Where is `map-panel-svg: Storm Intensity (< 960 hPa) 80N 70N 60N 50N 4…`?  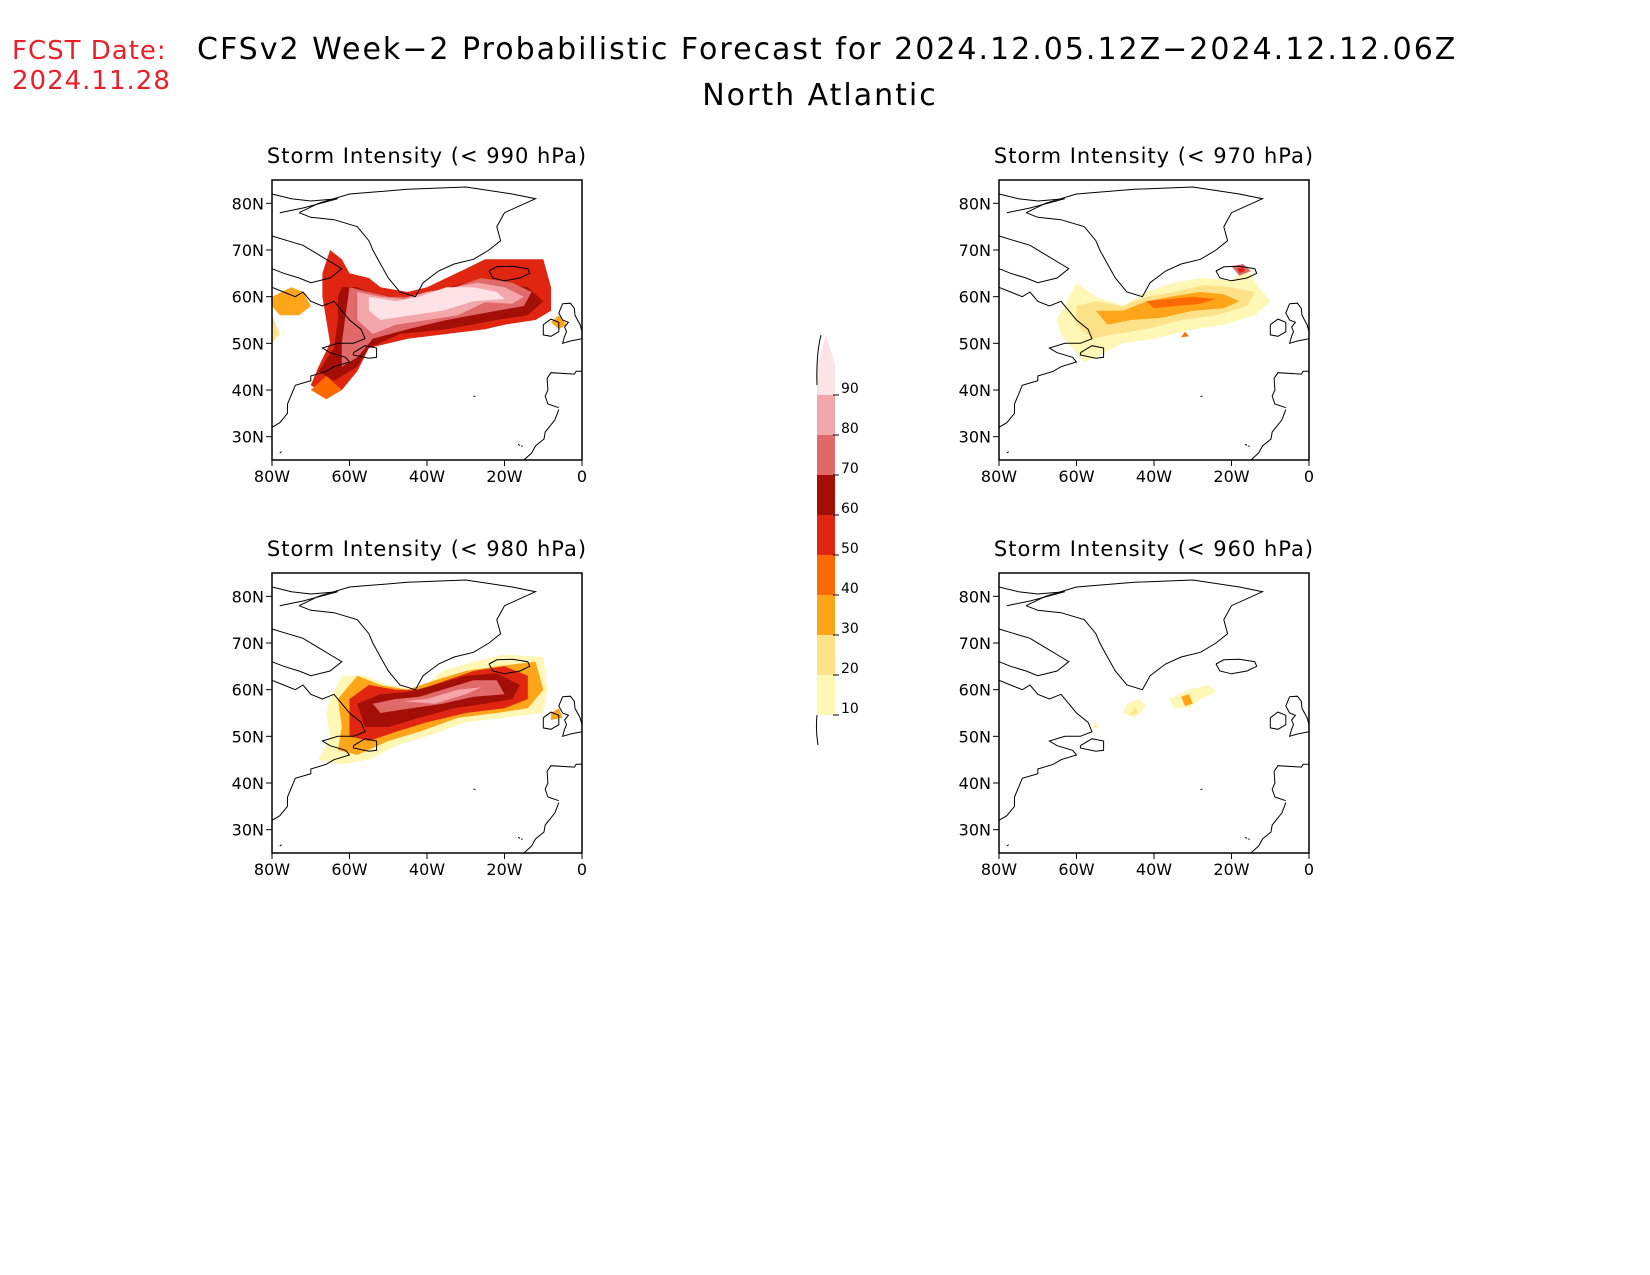
map-panel-svg: Storm Intensity (< 960 hPa) 80N 70N 60N 50N 4… is located at coordinates (1136, 708).